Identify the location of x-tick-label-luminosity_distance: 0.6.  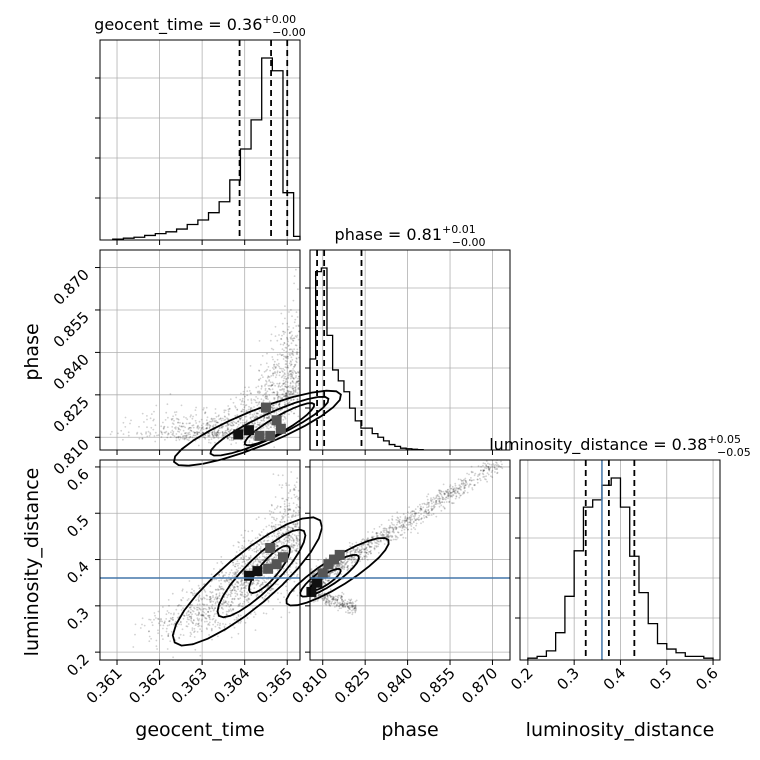
(707, 679).